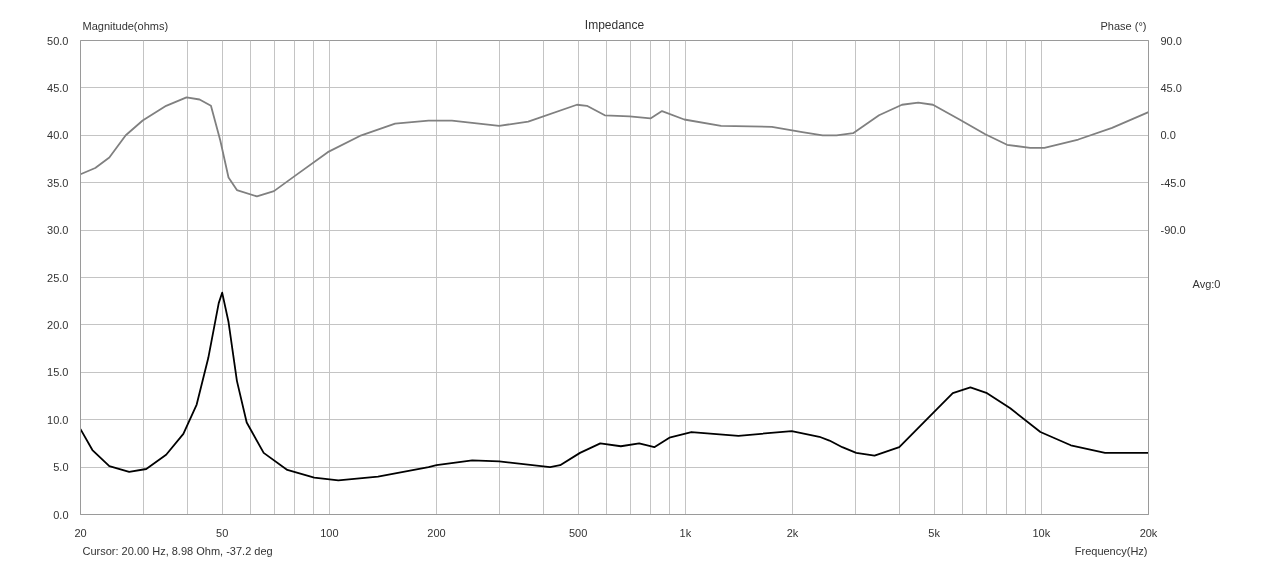 The width and height of the screenshot is (1280, 576). What do you see at coordinates (934, 532) in the screenshot?
I see `x-tick-label: 5k` at bounding box center [934, 532].